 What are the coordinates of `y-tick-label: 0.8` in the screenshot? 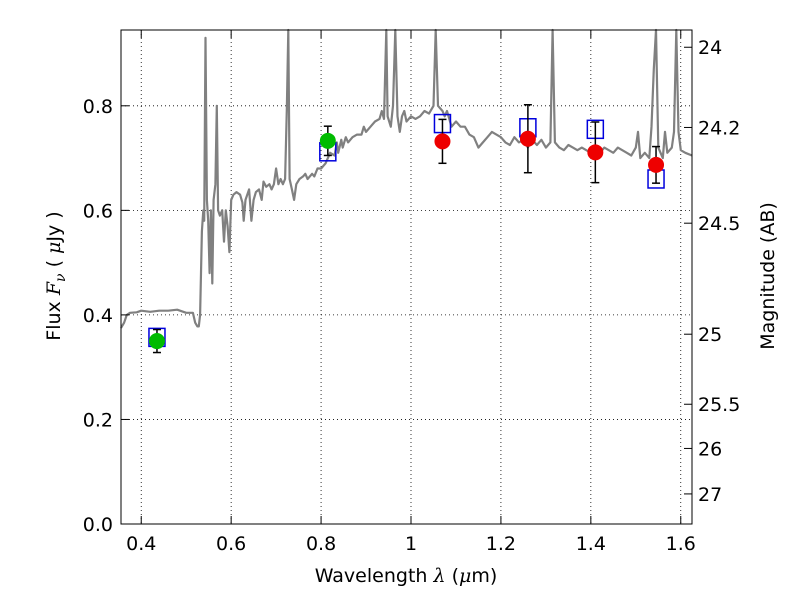 It's located at (98, 107).